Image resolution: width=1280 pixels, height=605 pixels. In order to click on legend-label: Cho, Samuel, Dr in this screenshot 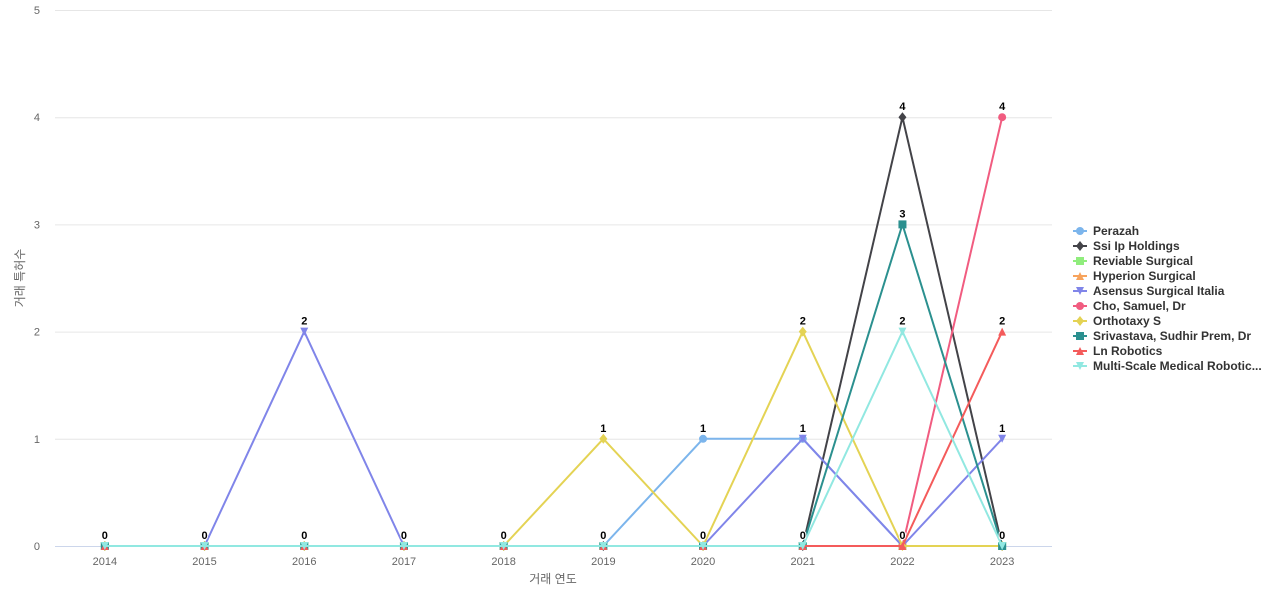, I will do `click(1139, 306)`.